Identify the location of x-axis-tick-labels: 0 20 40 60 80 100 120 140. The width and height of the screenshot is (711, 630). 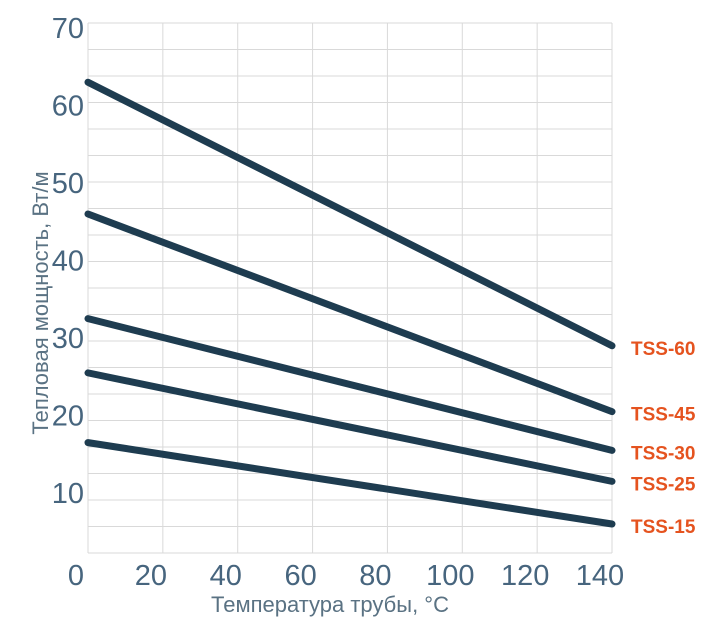
(346, 576).